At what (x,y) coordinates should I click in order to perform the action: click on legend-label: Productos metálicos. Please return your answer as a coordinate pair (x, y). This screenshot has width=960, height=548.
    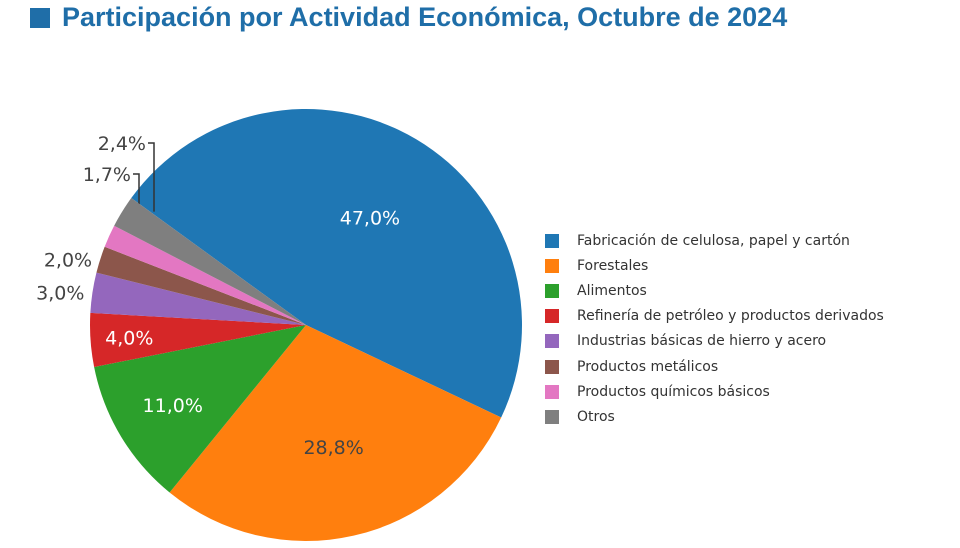
    Looking at the image, I should click on (648, 366).